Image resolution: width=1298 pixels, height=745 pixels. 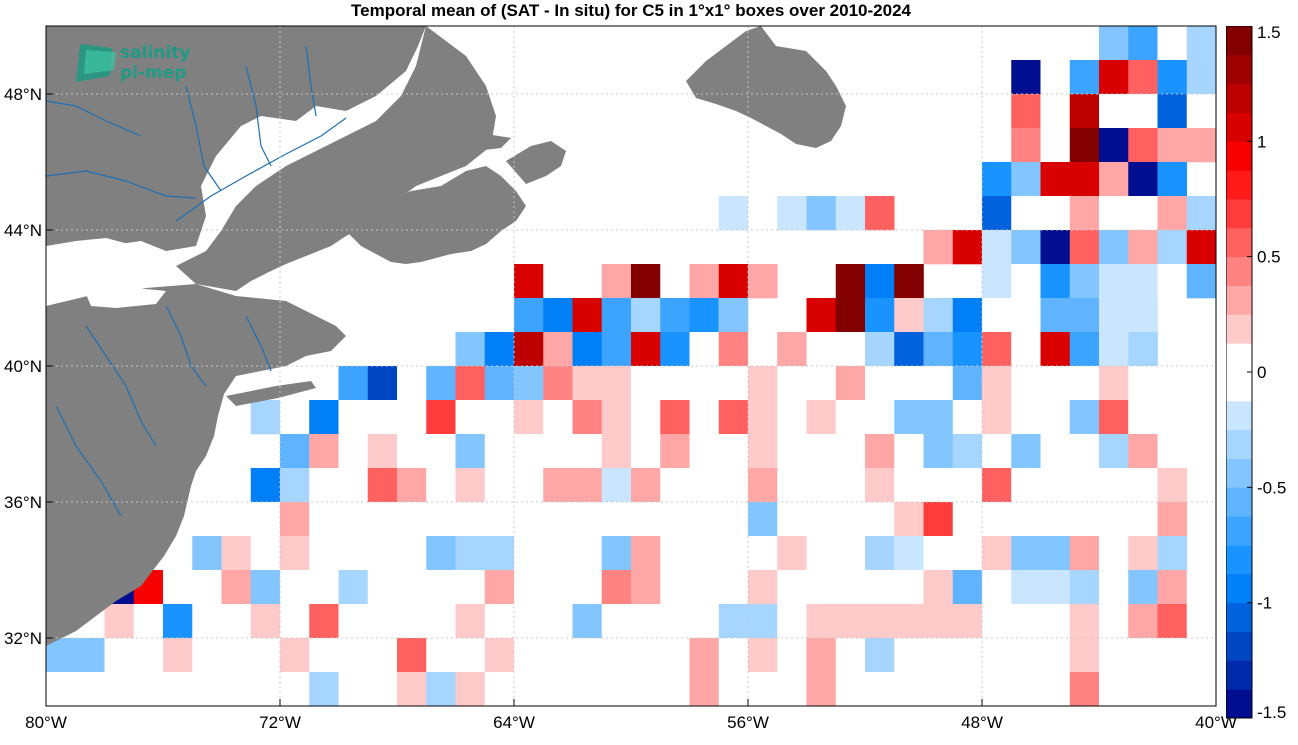 I want to click on x-tick-label: 56°W, so click(x=748, y=722).